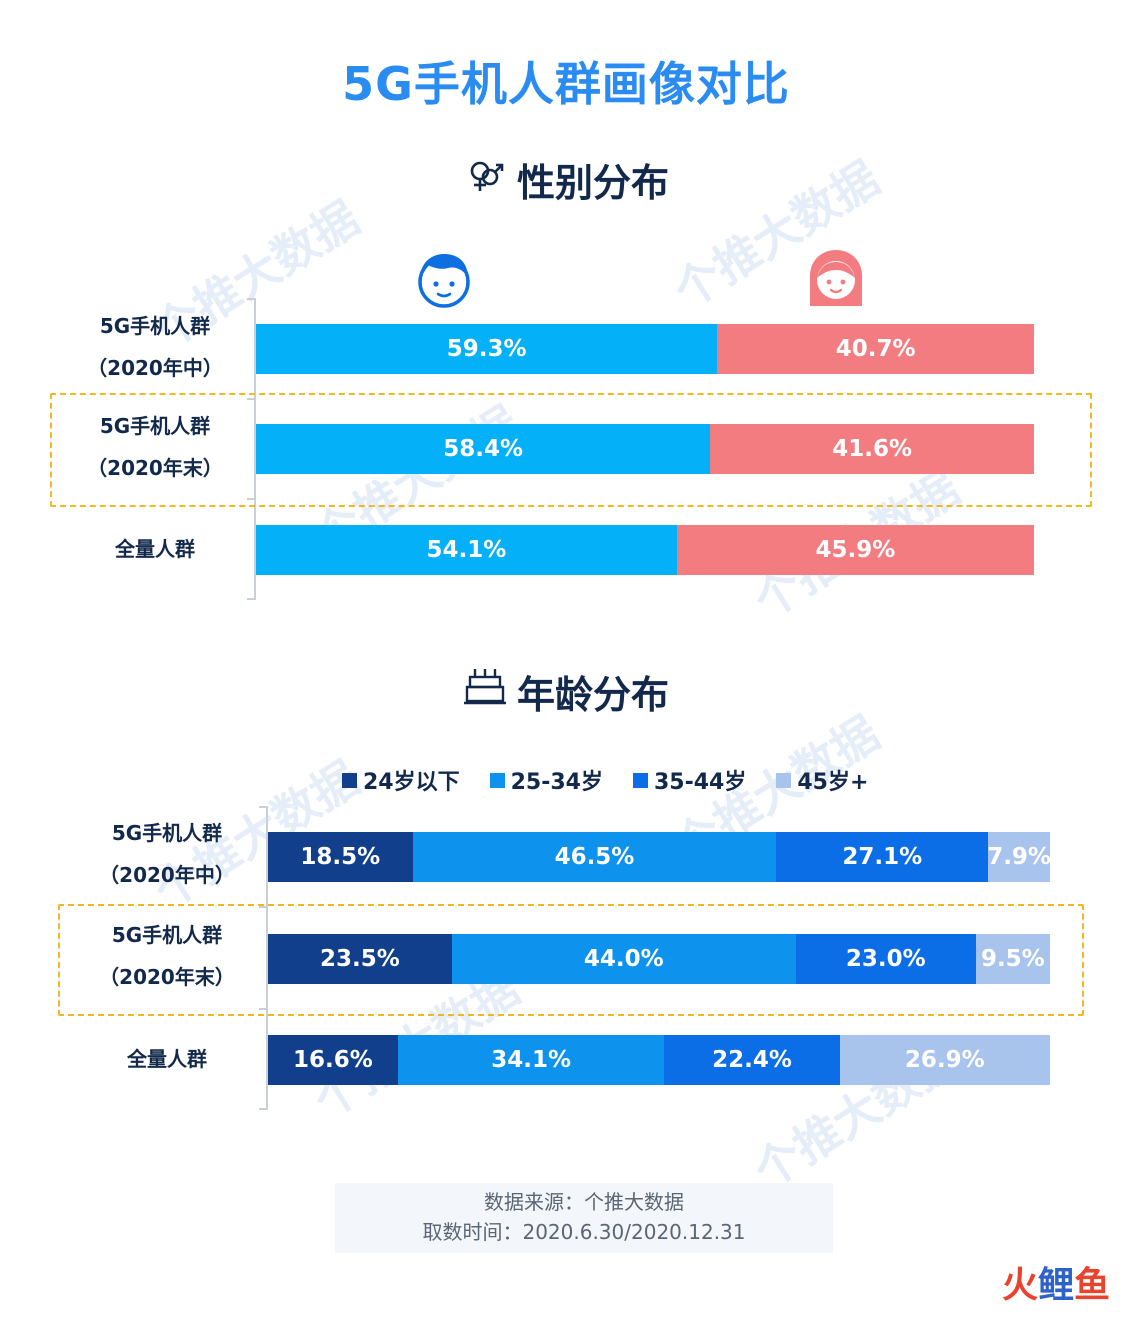 Image resolution: width=1132 pixels, height=1322 pixels. What do you see at coordinates (566, 84) in the screenshot?
I see `page-title: 5G手机人群画像对比` at bounding box center [566, 84].